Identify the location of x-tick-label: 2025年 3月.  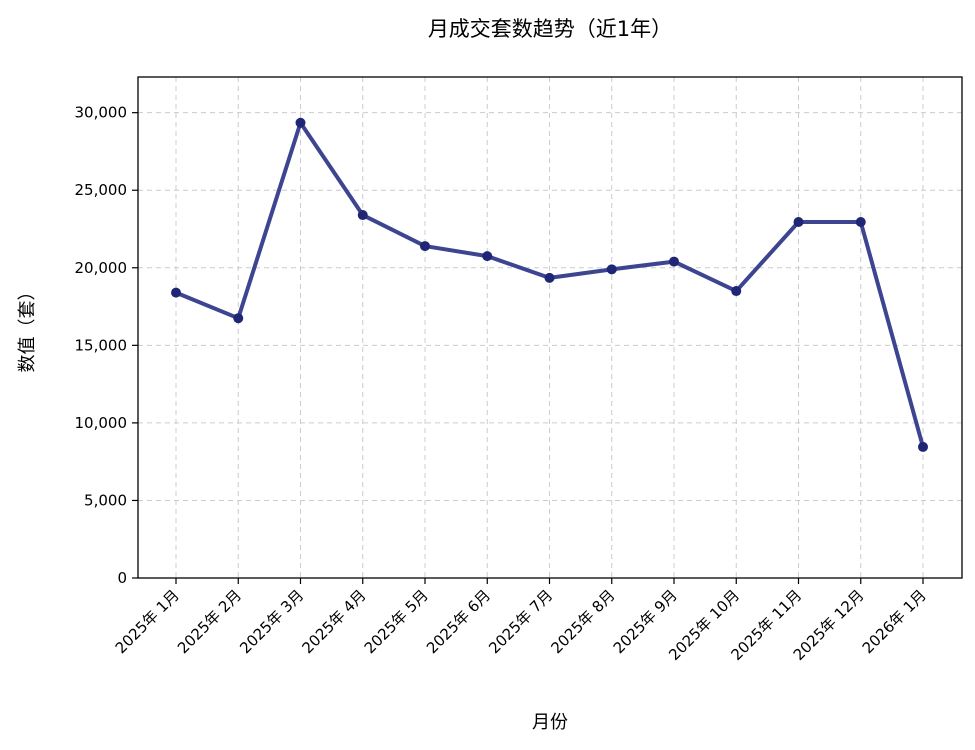
(271, 621).